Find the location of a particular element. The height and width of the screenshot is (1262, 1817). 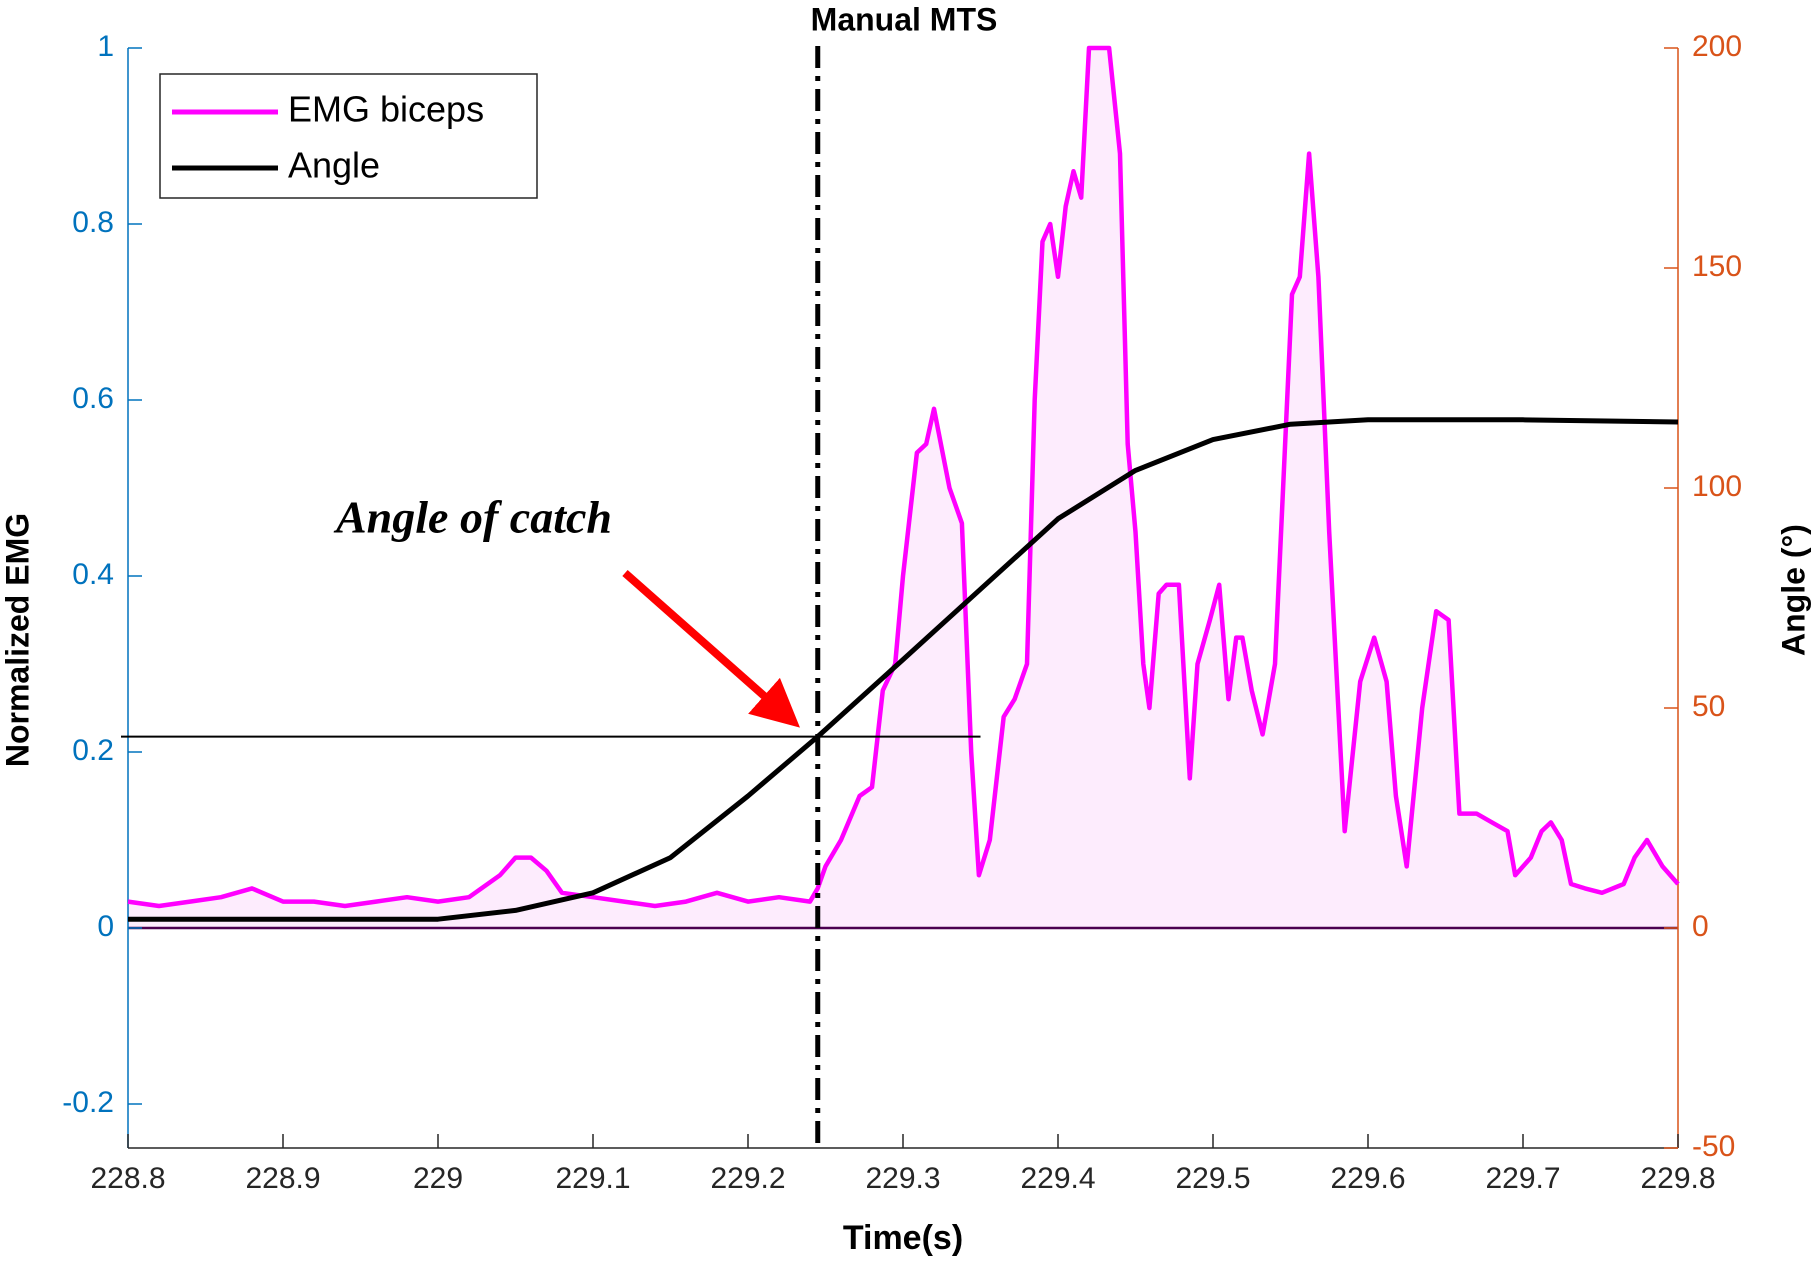

x-axis-label: Time(s) is located at coordinates (903, 1238).